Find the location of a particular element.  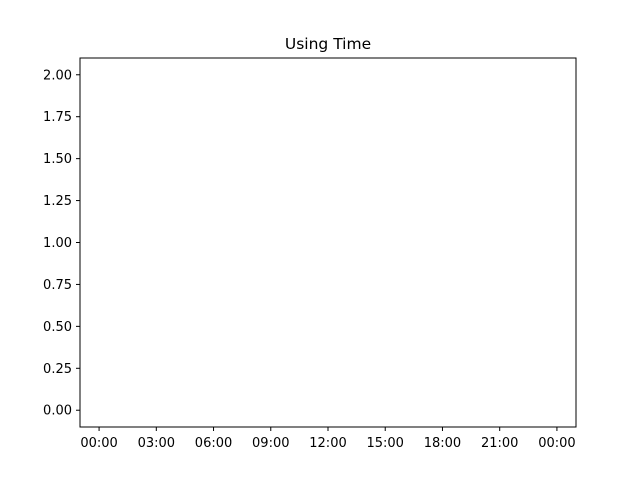

x-tick-label: 18:00 is located at coordinates (442, 443).